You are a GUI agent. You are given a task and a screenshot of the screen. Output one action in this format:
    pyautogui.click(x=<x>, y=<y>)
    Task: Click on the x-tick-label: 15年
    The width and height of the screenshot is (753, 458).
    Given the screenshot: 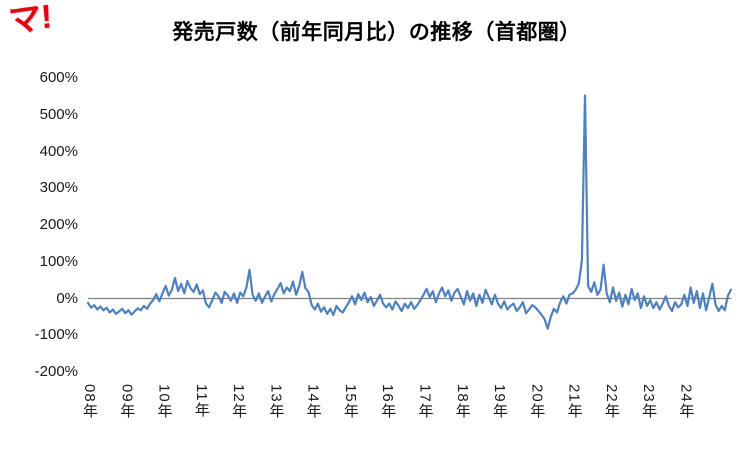 What is the action you would take?
    pyautogui.click(x=350, y=401)
    